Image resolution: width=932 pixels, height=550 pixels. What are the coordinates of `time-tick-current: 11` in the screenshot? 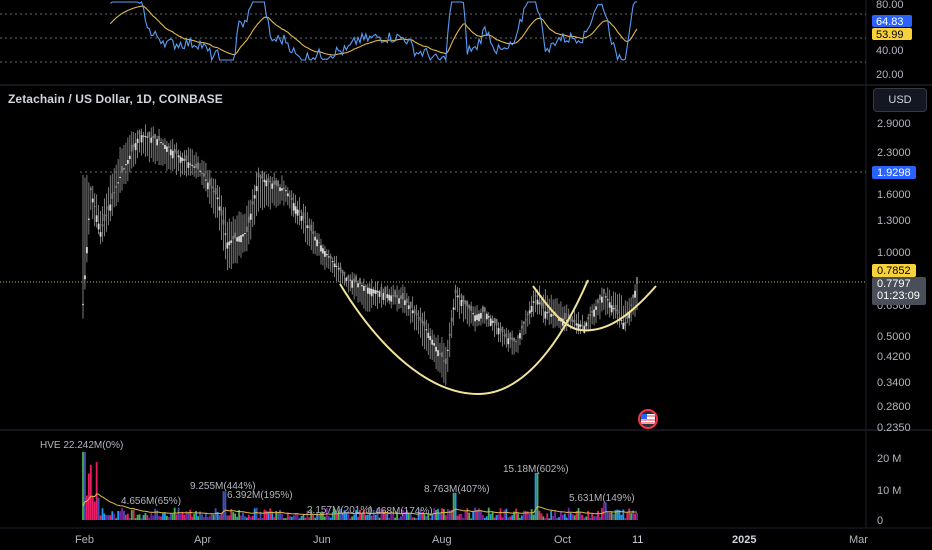 It's located at (637, 540).